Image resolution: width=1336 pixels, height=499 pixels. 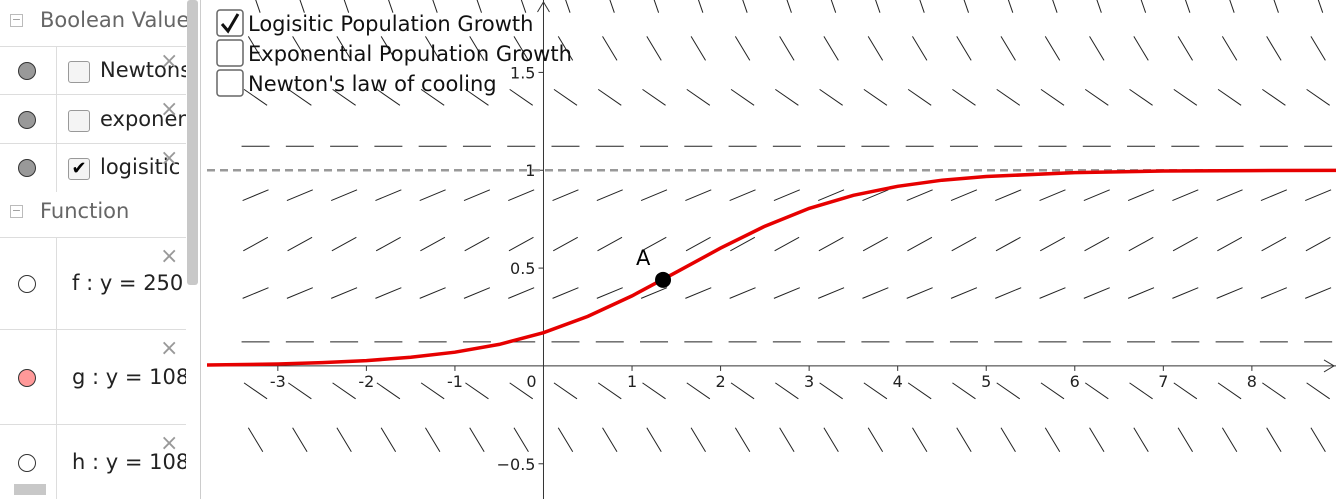 What do you see at coordinates (128, 283) in the screenshot?
I see `item-label: f : y = 250` at bounding box center [128, 283].